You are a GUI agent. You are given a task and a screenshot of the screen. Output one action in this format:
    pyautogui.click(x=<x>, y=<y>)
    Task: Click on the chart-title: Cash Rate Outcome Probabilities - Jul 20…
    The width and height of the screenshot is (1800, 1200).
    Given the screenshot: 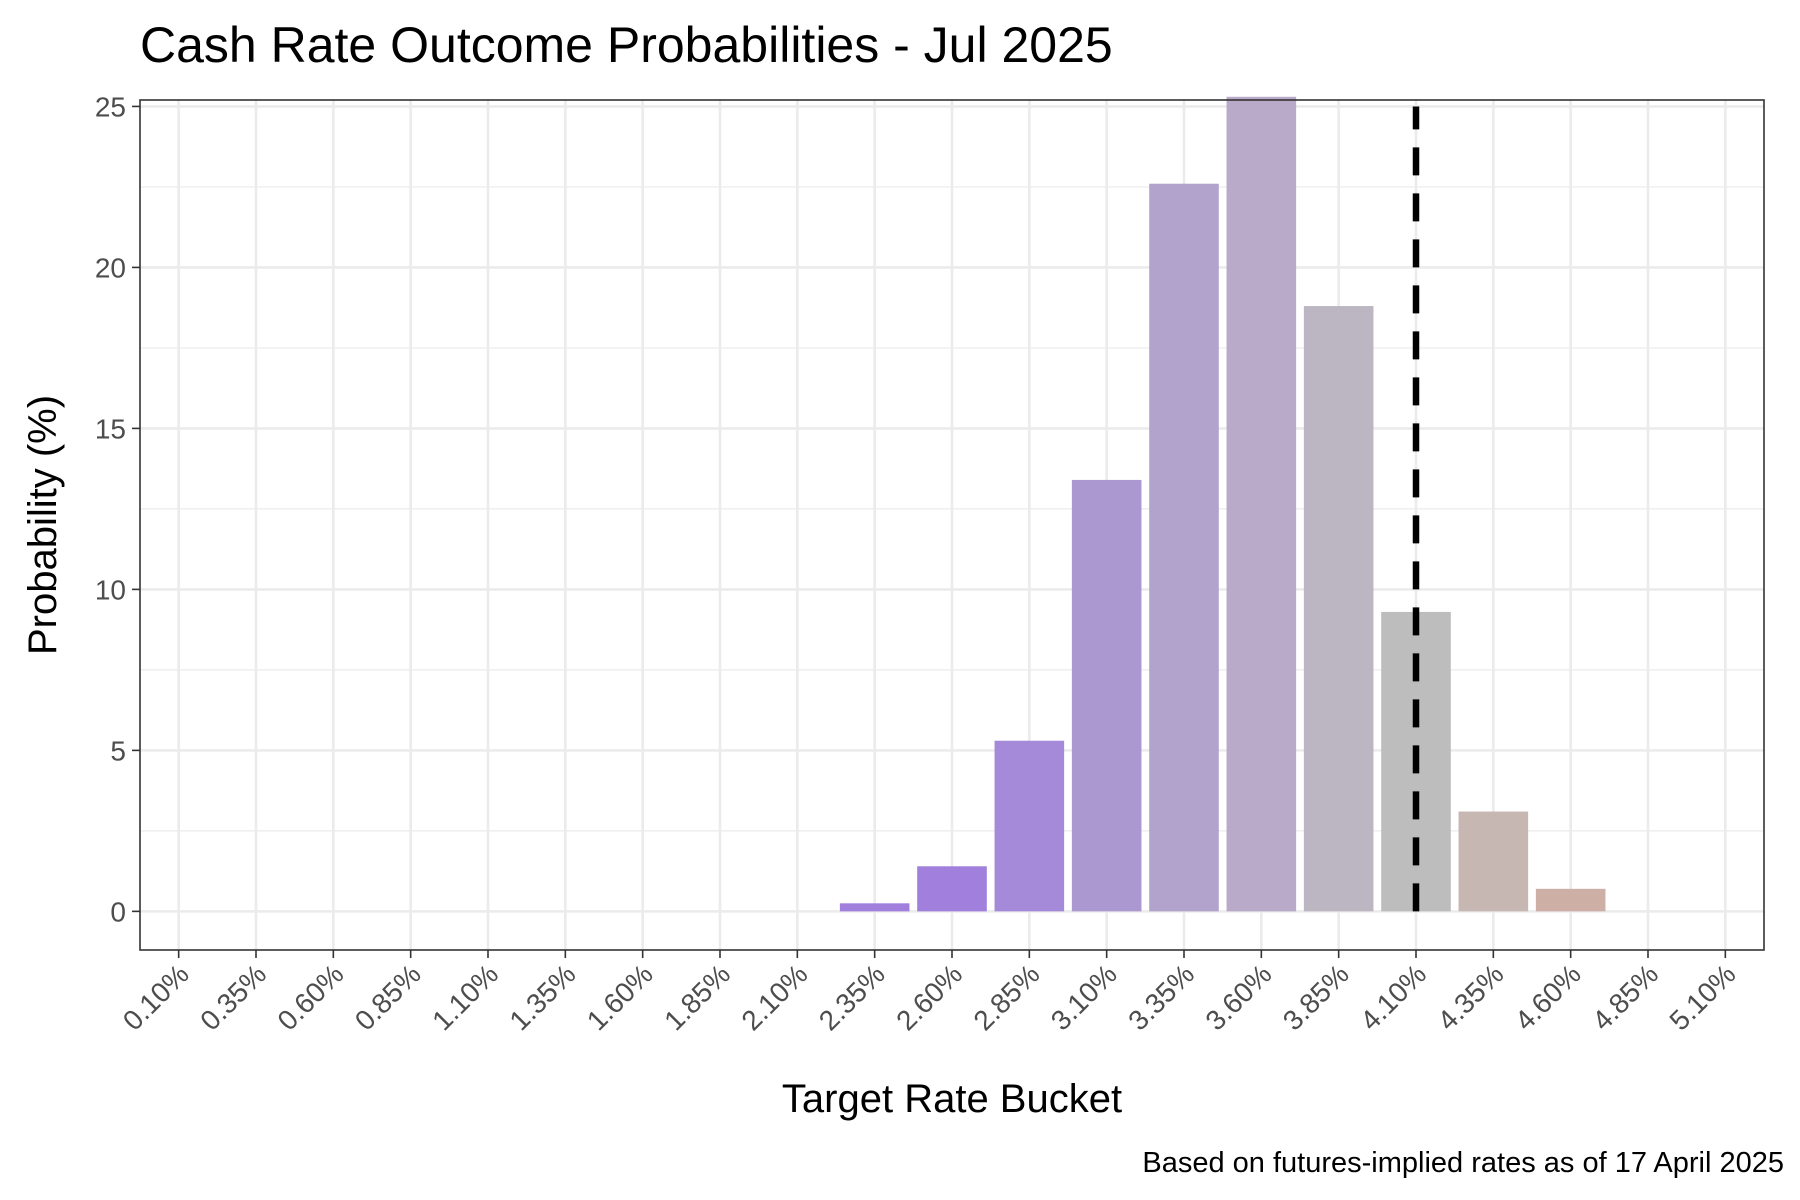 What is the action you would take?
    pyautogui.click(x=626, y=45)
    